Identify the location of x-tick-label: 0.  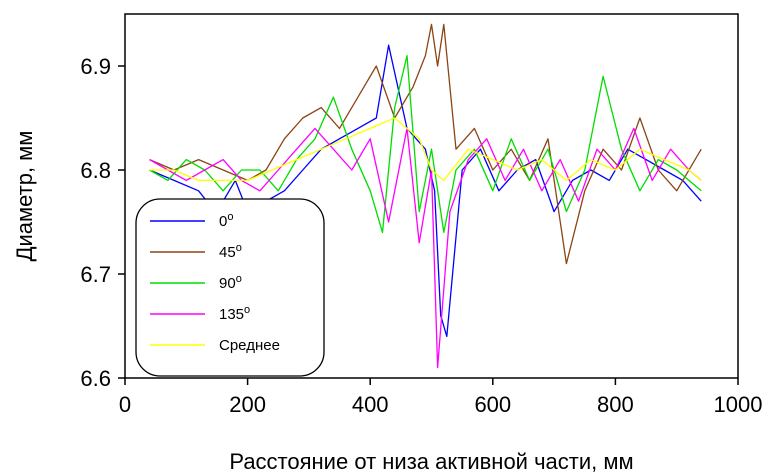
(125, 404).